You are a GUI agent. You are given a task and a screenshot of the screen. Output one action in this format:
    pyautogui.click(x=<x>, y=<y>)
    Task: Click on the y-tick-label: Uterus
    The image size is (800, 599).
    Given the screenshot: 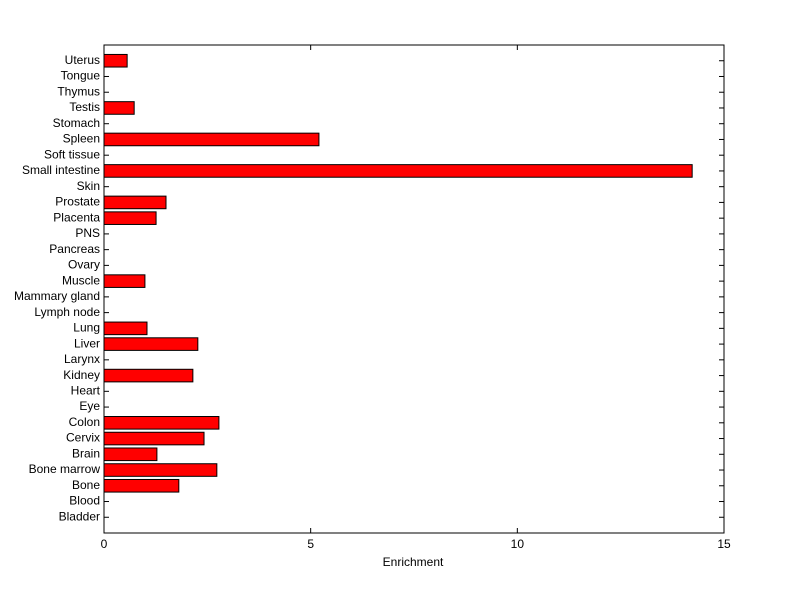 What is the action you would take?
    pyautogui.click(x=82, y=60)
    